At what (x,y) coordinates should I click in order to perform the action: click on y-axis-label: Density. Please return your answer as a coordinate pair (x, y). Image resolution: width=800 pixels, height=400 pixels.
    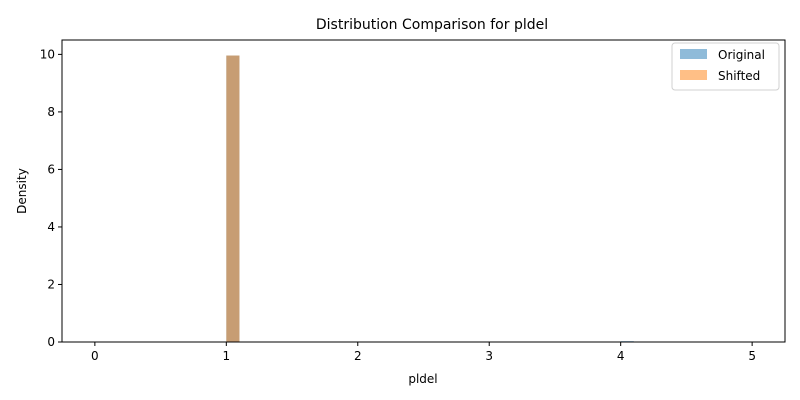
    Looking at the image, I should click on (22, 191).